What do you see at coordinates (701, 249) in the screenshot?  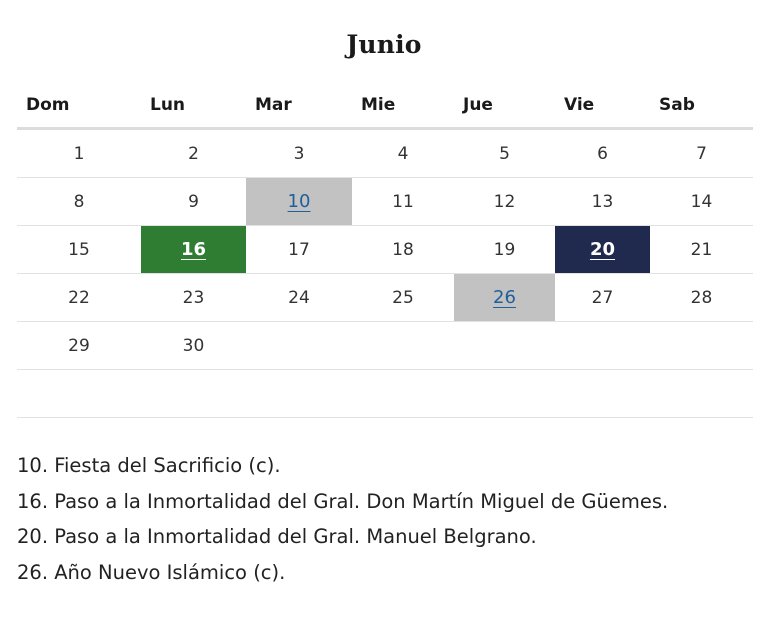 I see `day-cell: 21` at bounding box center [701, 249].